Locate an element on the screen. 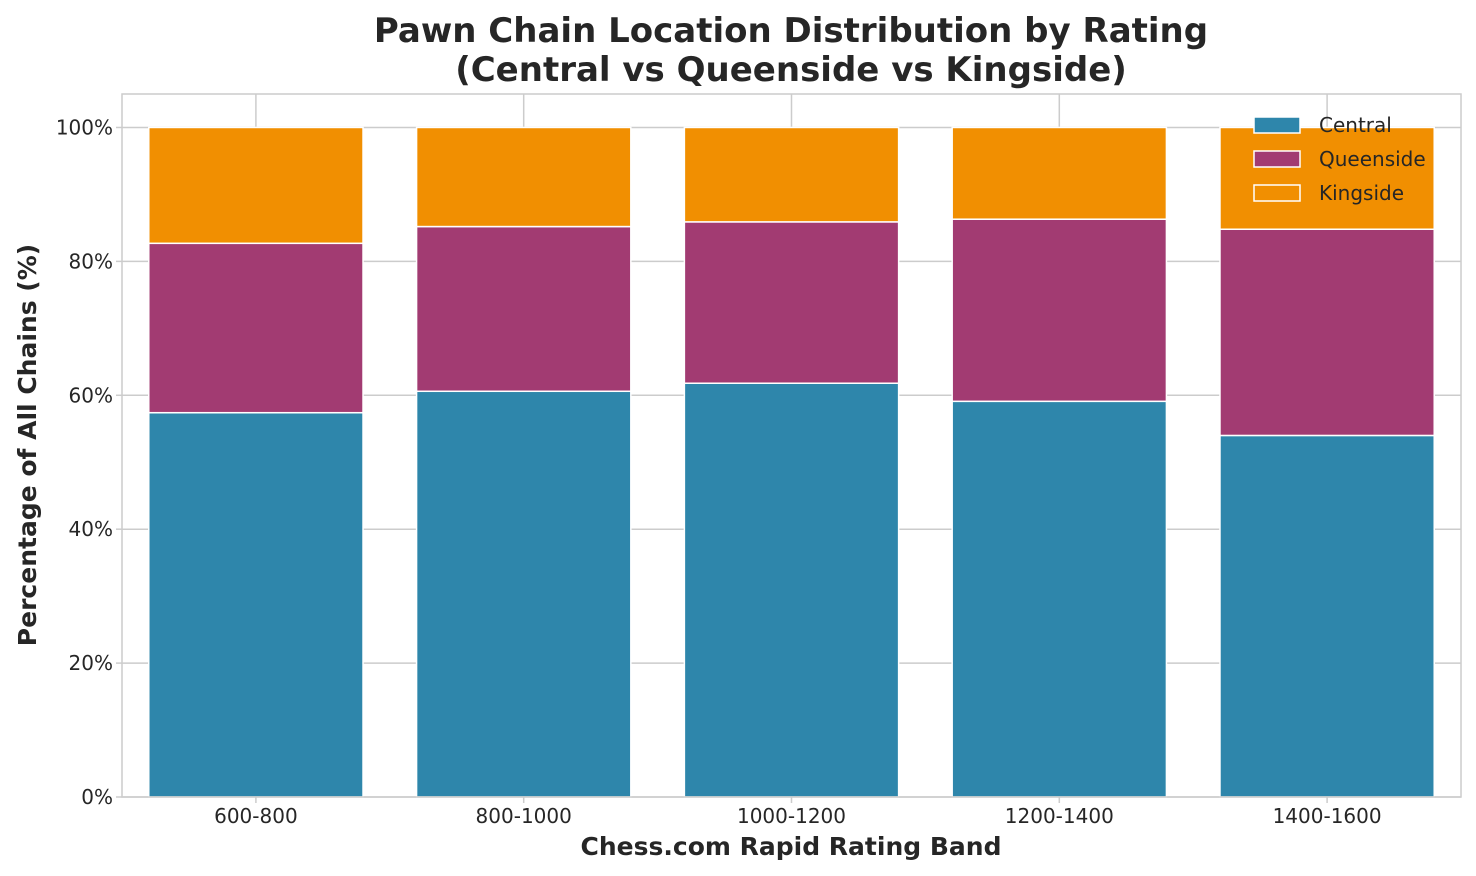 The width and height of the screenshot is (1476, 876). y-tick-label: 100% is located at coordinates (84, 127).